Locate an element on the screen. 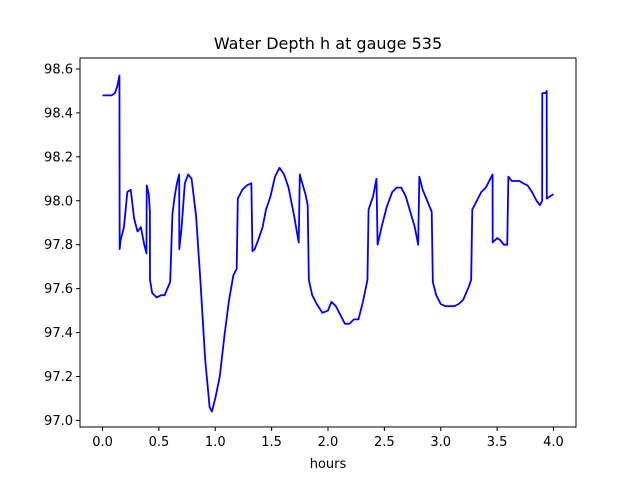 This screenshot has width=640, height=480. x-tick-label: 2.5 is located at coordinates (384, 442).